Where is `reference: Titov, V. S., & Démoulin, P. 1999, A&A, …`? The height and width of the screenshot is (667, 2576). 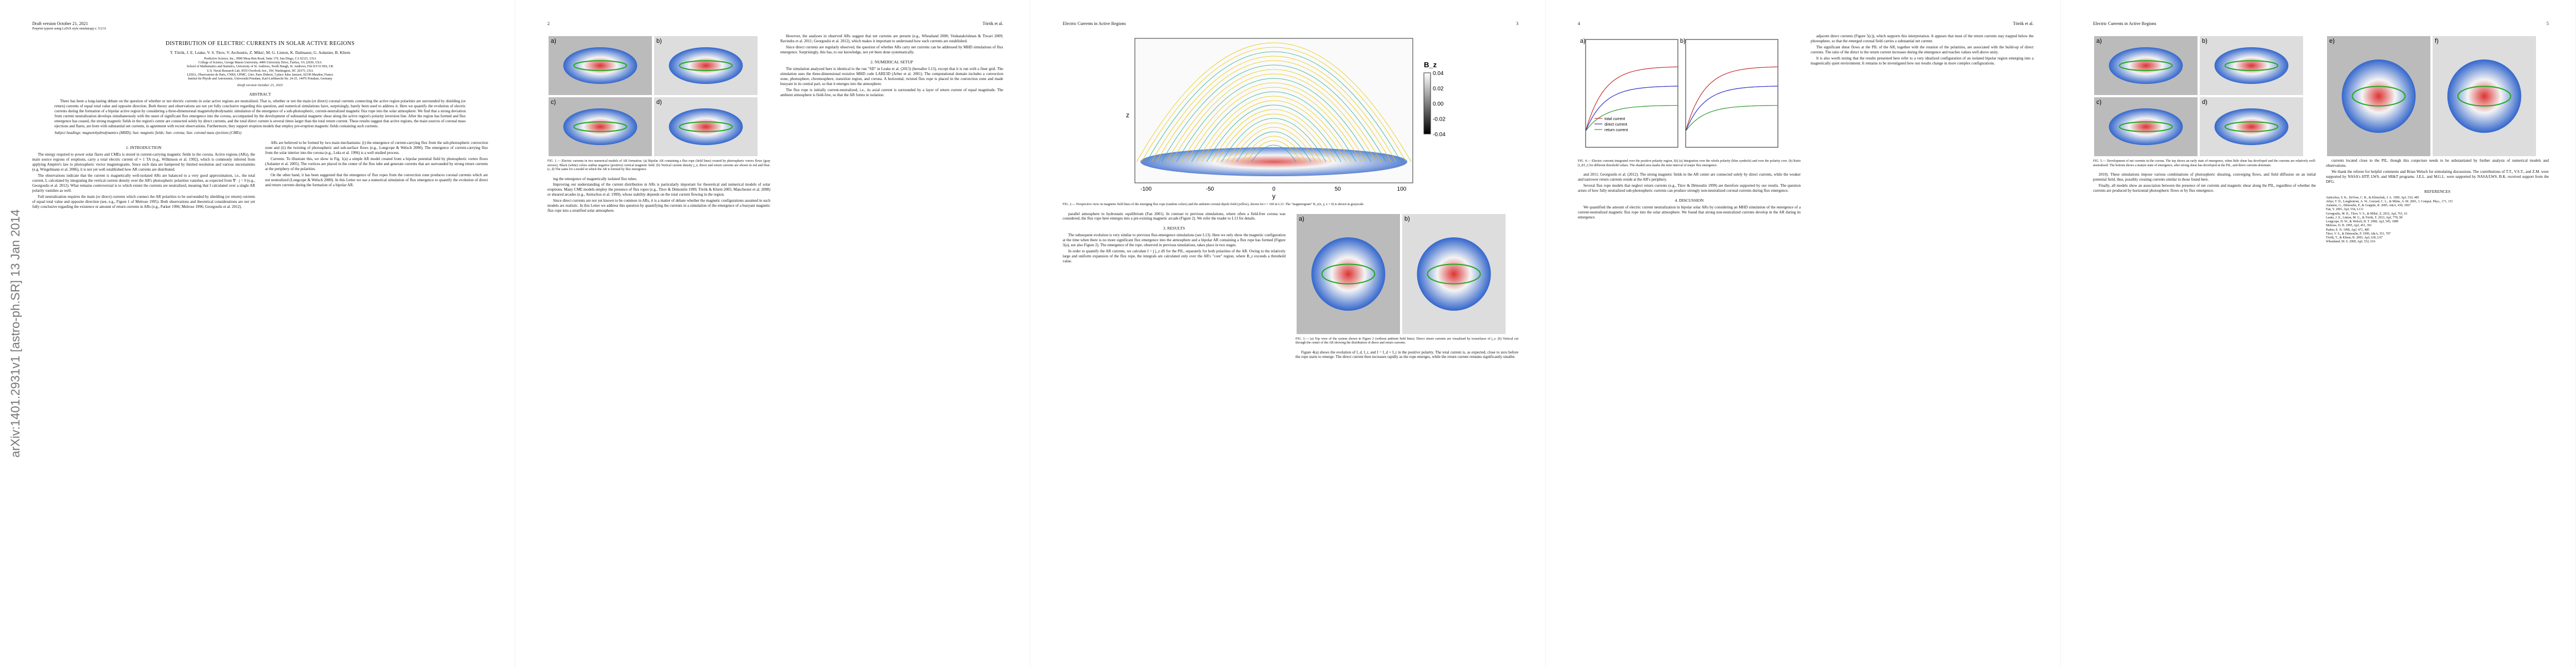
reference: Titov, V. S., & Démoulin, P. 1999, A&A, … is located at coordinates (2358, 234).